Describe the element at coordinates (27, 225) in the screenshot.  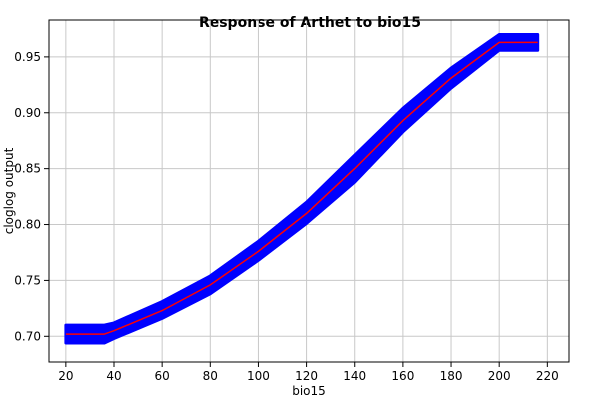
I see `y-tick-label: 0.80` at that location.